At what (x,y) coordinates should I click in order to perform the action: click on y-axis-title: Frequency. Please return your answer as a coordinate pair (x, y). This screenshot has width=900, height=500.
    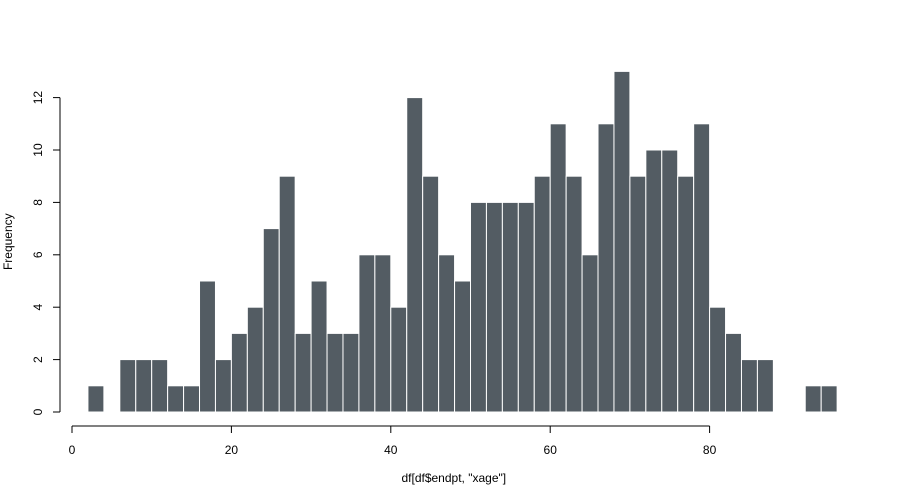
    Looking at the image, I should click on (8, 241).